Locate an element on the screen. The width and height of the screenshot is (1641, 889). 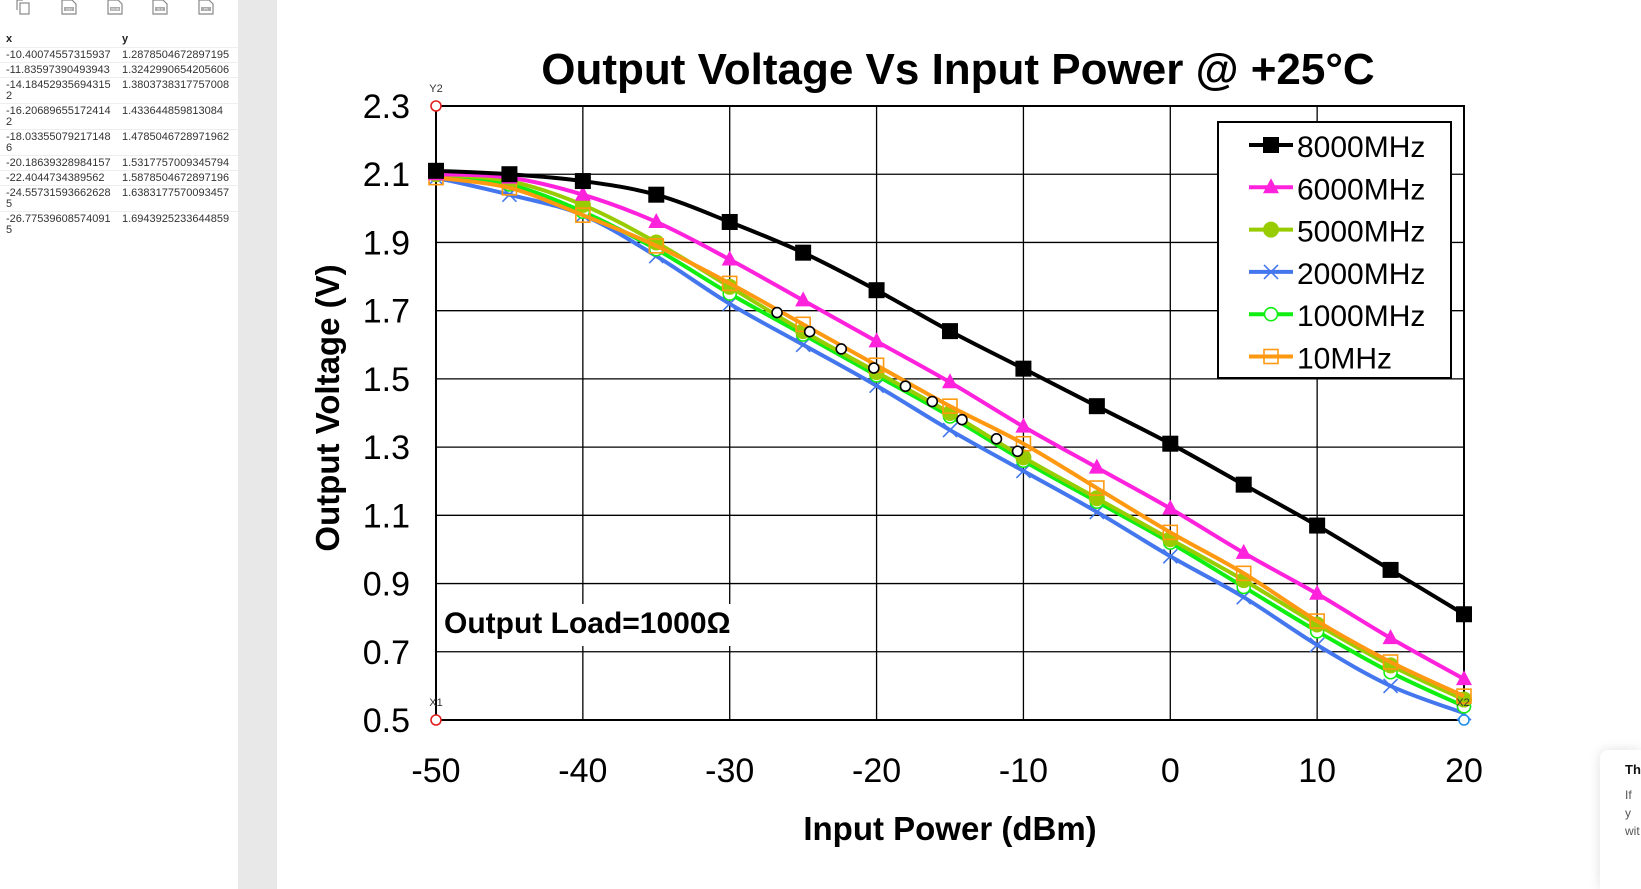
x-tick-label: 10 is located at coordinates (1317, 771).